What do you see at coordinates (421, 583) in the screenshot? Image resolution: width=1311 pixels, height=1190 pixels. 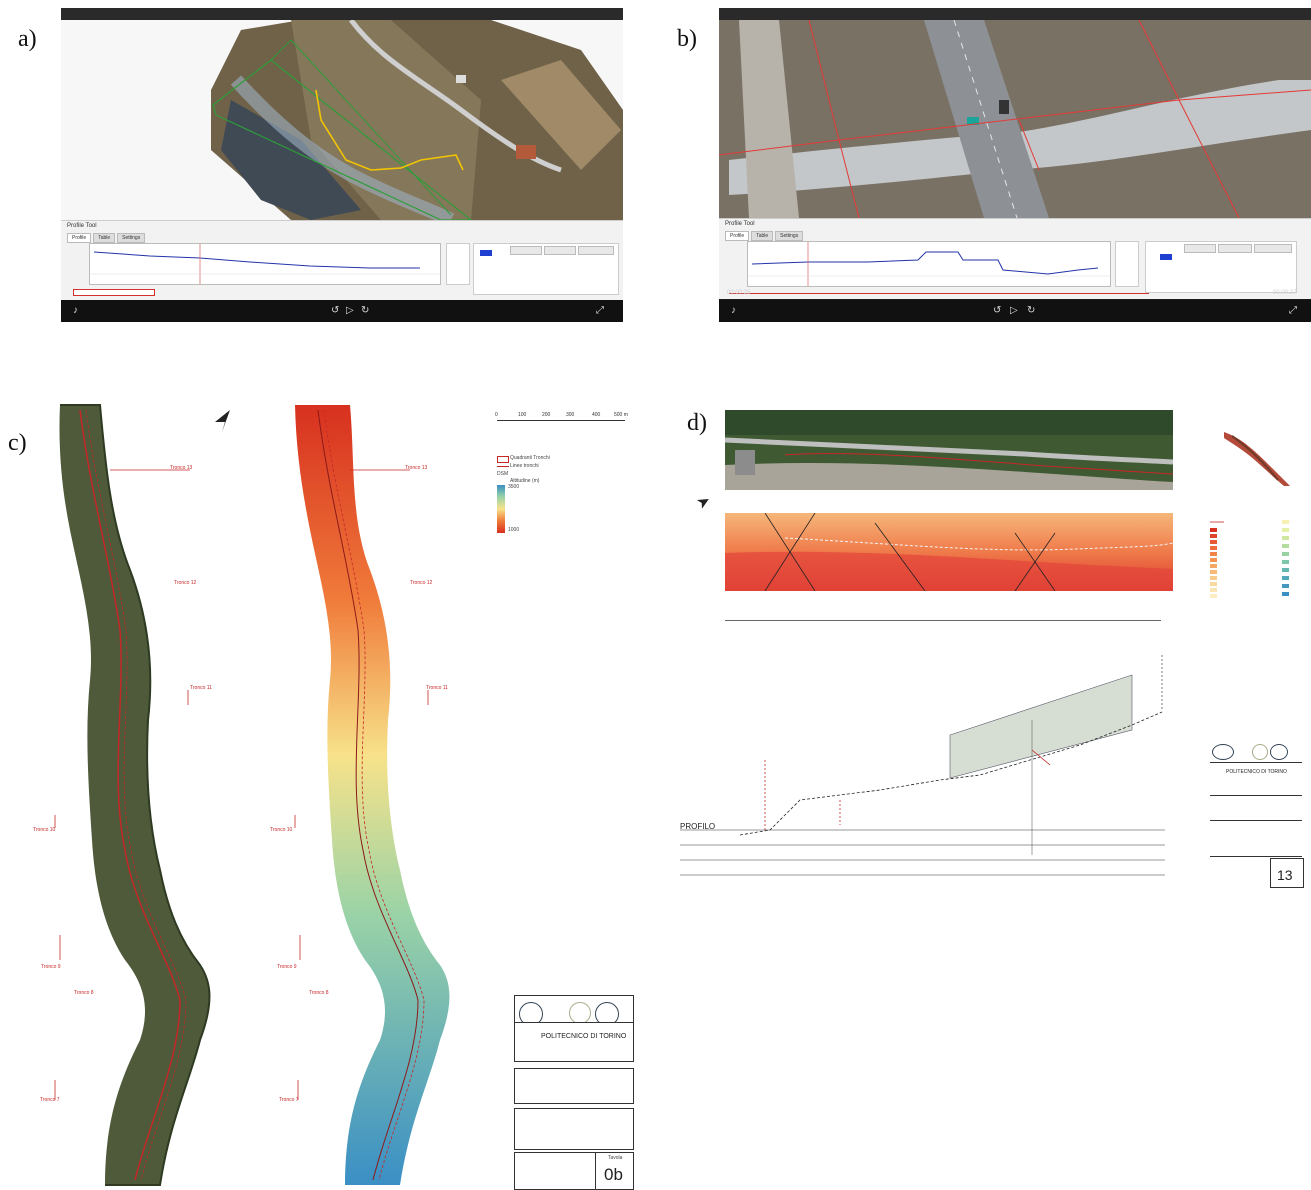 I see `tronco-12-right: Tronco 12` at bounding box center [421, 583].